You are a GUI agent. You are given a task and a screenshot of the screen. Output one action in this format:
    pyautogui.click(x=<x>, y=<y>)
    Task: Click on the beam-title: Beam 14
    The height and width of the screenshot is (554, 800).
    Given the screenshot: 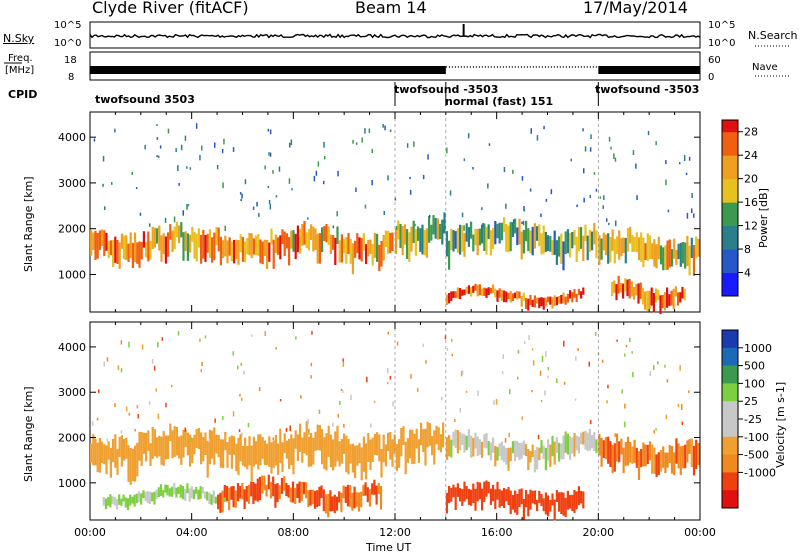 What is the action you would take?
    pyautogui.click(x=391, y=8)
    